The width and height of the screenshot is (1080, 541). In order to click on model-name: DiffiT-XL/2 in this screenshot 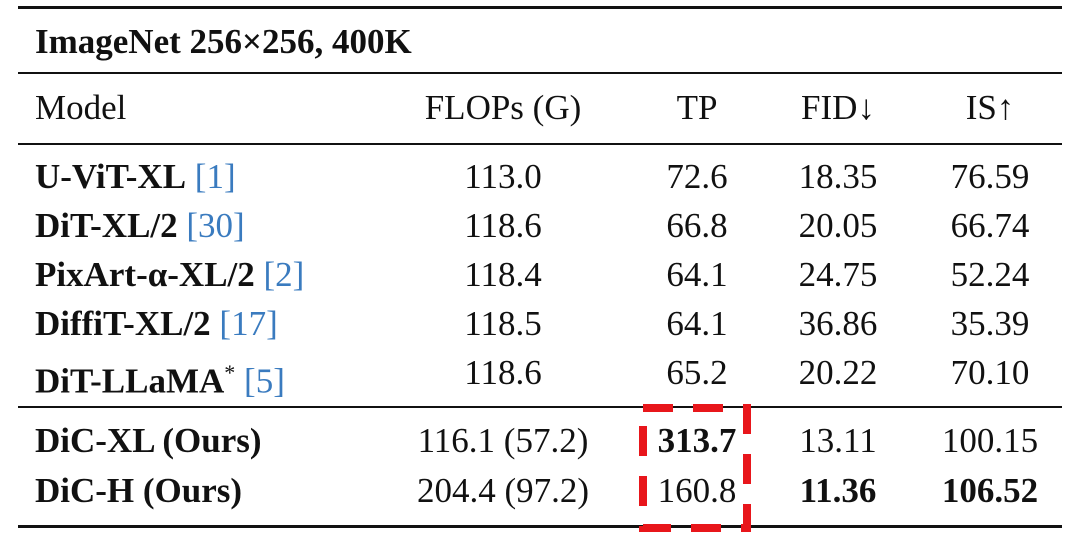, I will do `click(123, 323)`.